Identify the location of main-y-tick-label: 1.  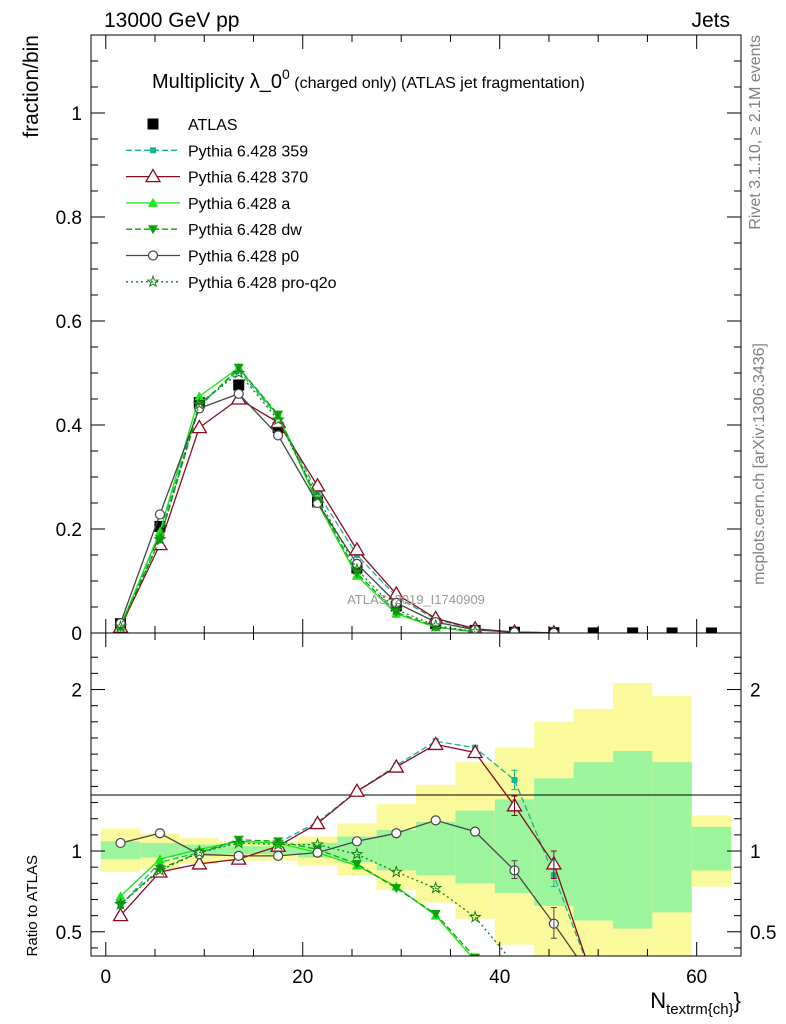
(76, 114).